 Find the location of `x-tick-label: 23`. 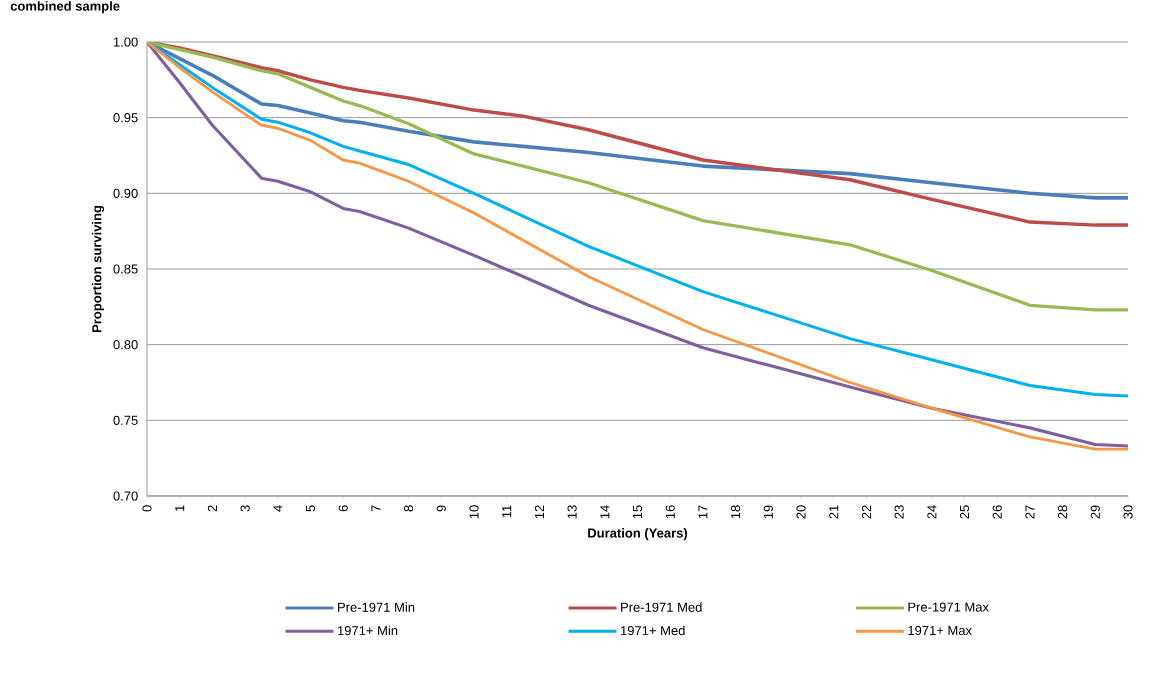

x-tick-label: 23 is located at coordinates (899, 512).